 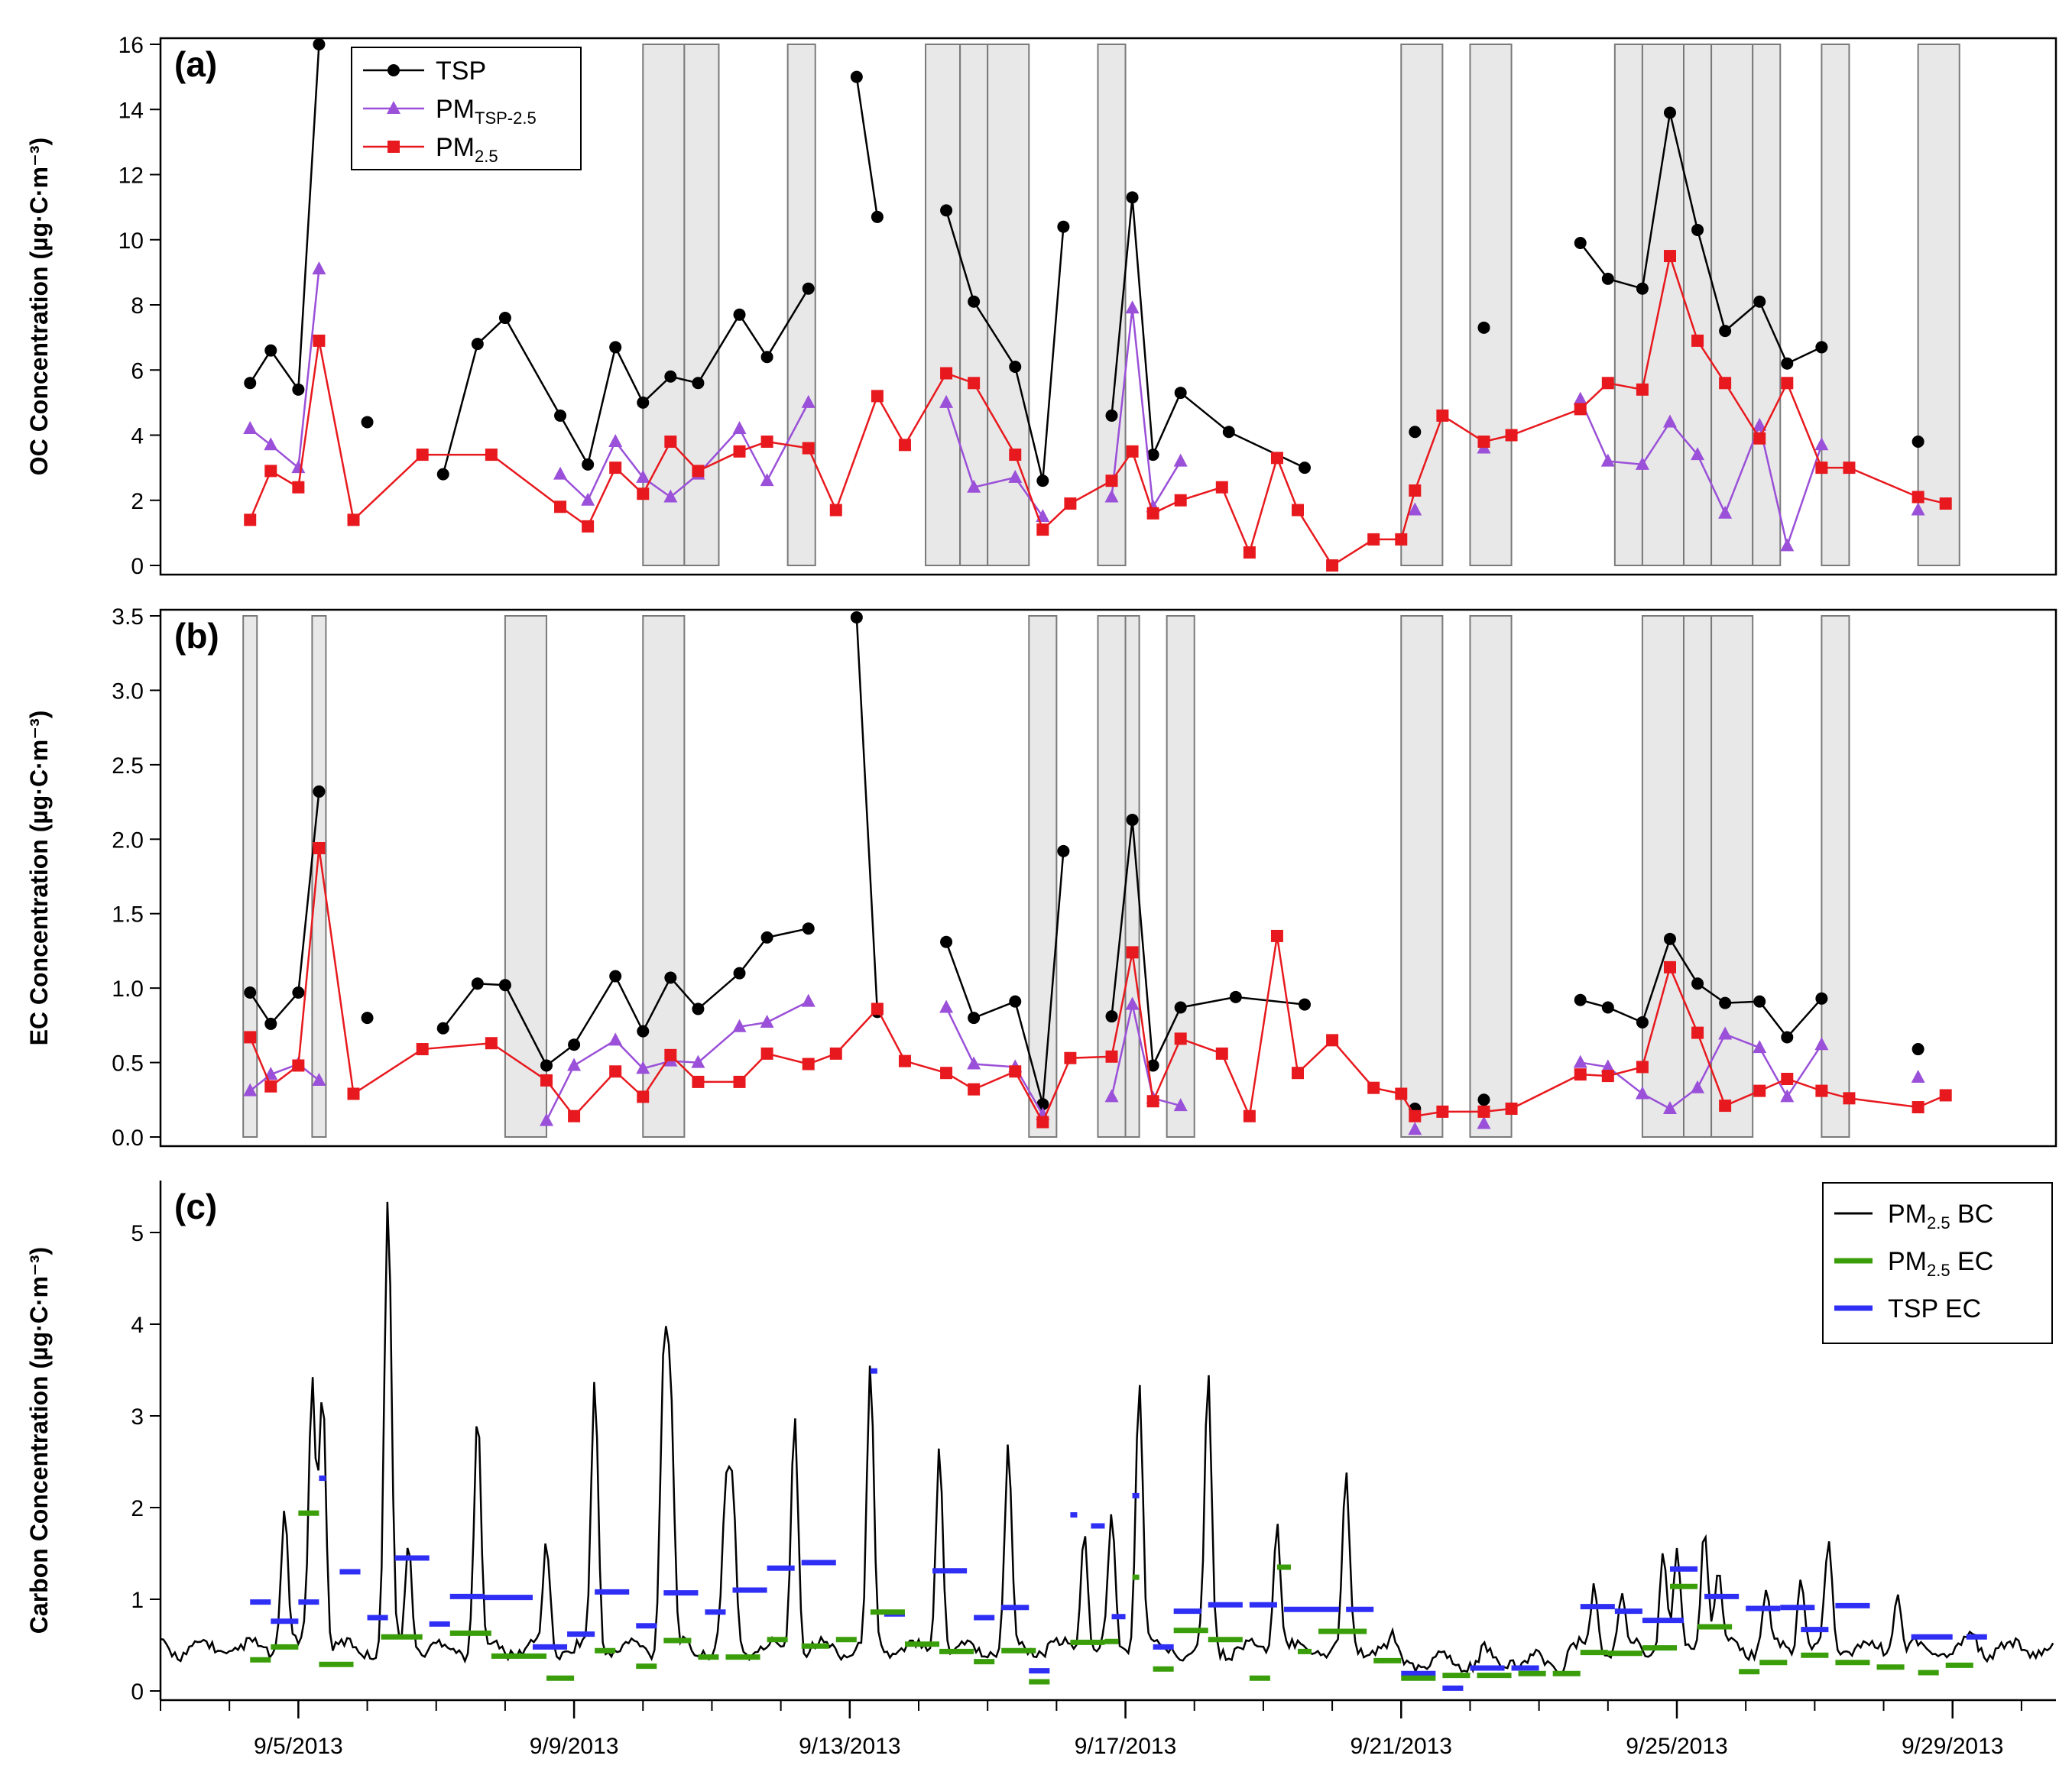 What do you see at coordinates (393, 70) in the screenshot?
I see `a-legend-marker-tsp` at bounding box center [393, 70].